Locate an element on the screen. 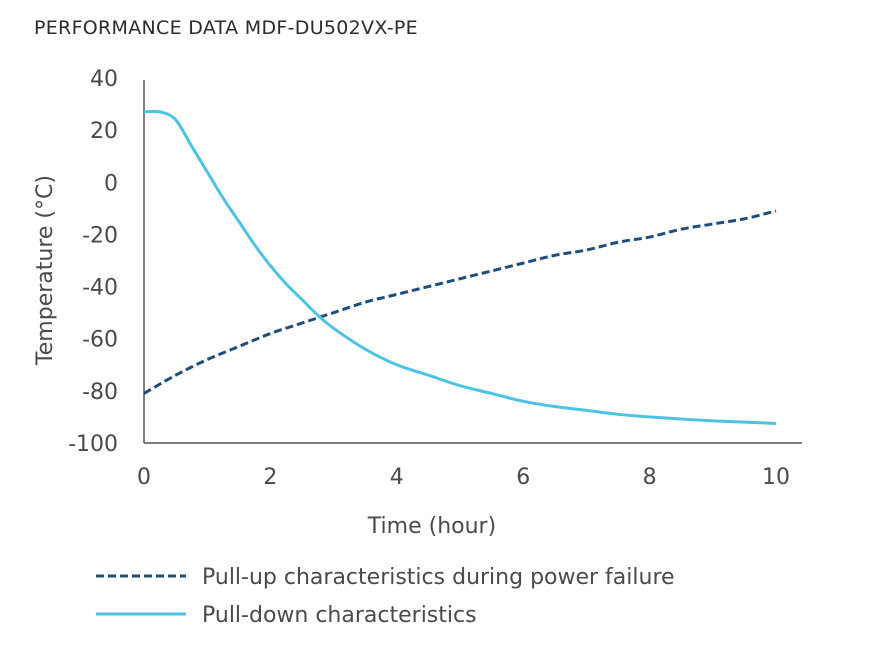 The width and height of the screenshot is (891, 654). y-tick-label: 0 is located at coordinates (111, 183).